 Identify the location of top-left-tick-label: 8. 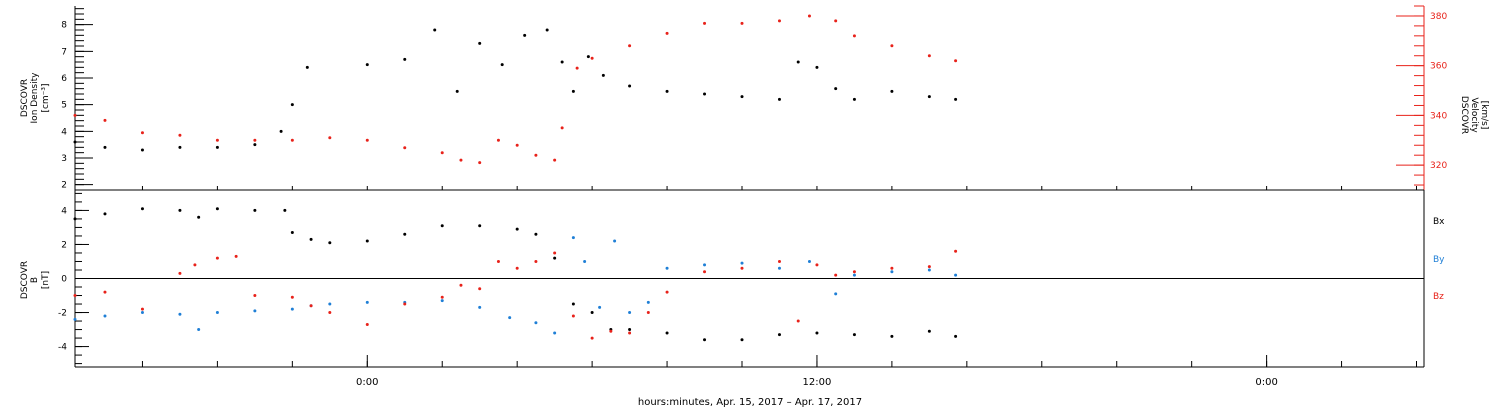
(64, 26).